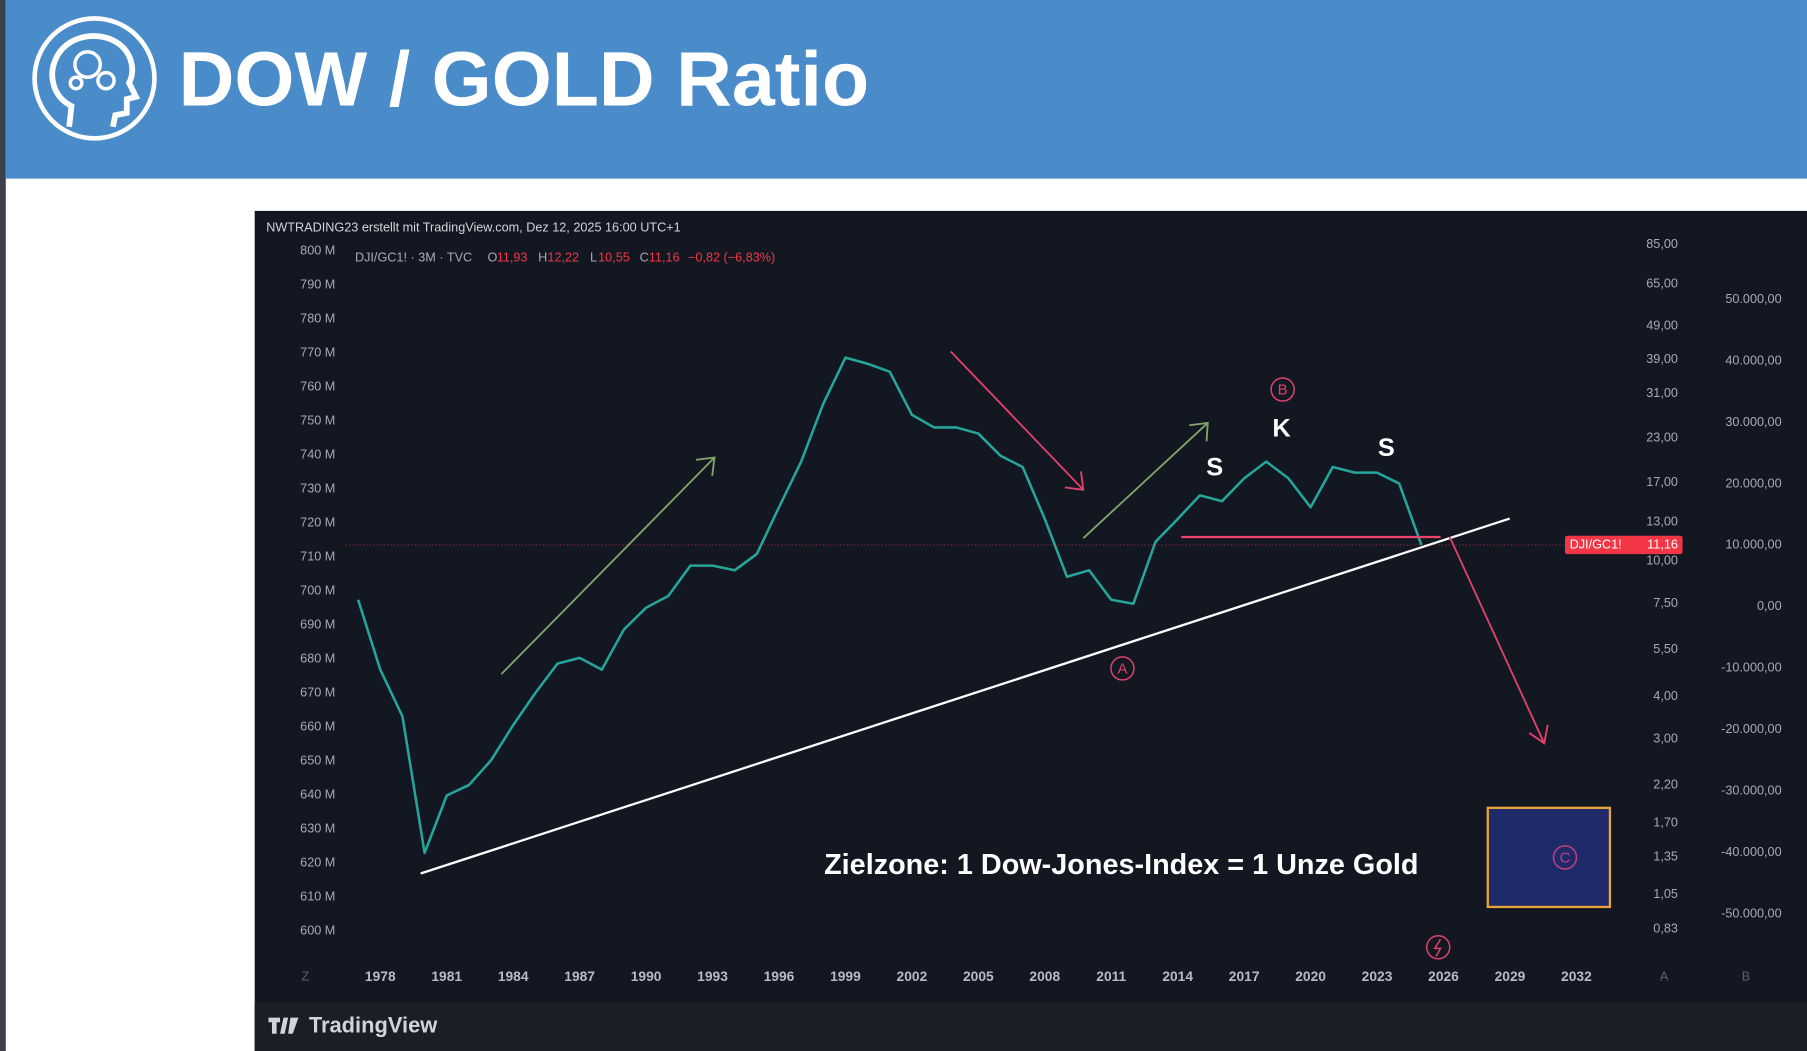 The height and width of the screenshot is (1051, 1807). What do you see at coordinates (779, 976) in the screenshot?
I see `x-tick-label: 1996` at bounding box center [779, 976].